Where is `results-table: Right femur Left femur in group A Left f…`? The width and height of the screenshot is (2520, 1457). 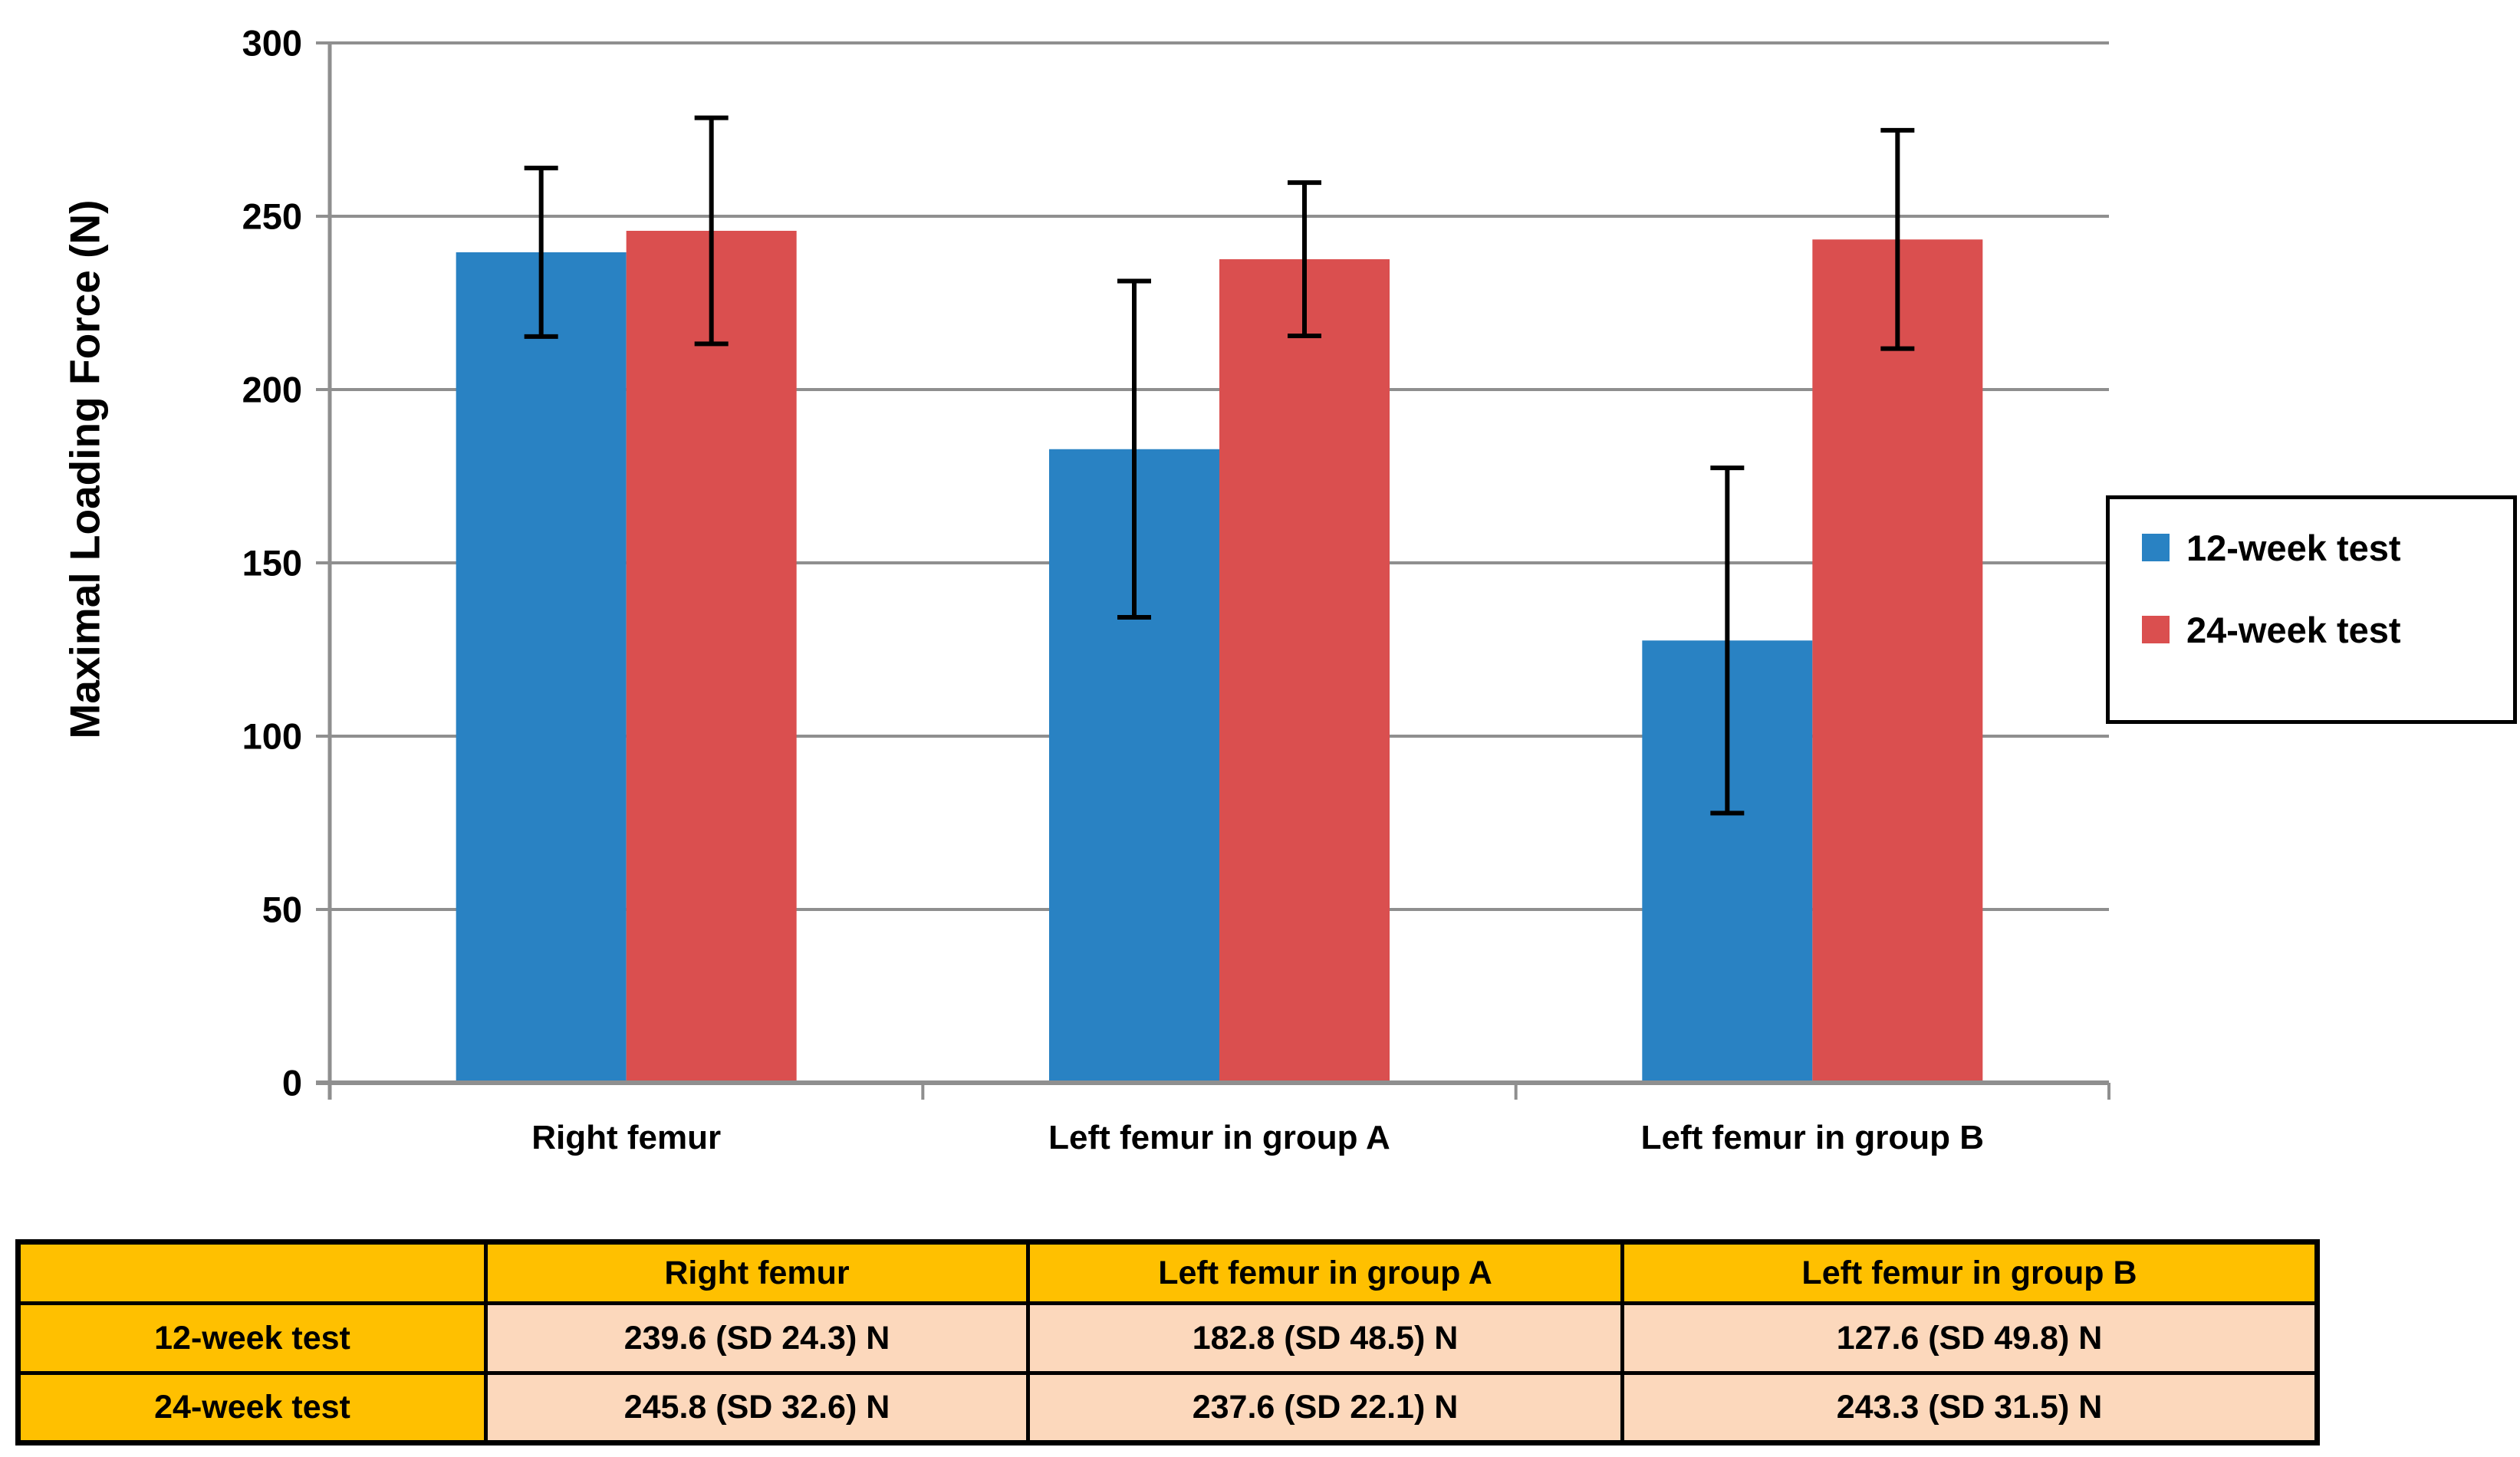
results-table: Right femur Left femur in group A Left f… is located at coordinates (1167, 1342).